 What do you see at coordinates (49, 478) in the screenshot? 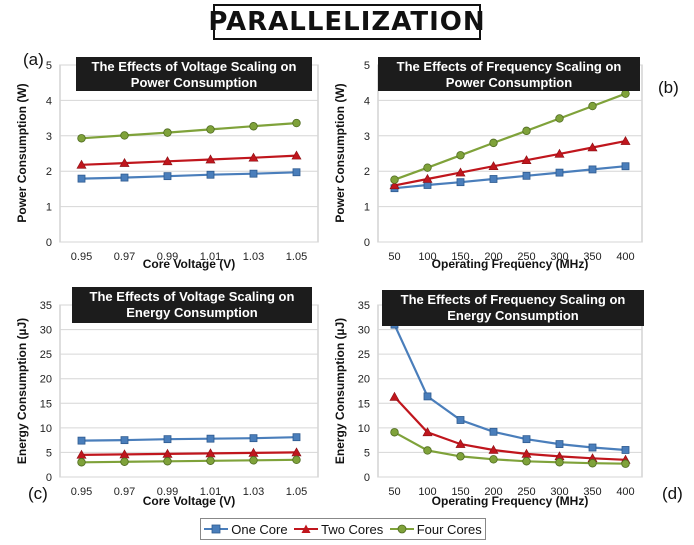
I see `voltage-energy-y-tick-label: 0` at bounding box center [49, 478].